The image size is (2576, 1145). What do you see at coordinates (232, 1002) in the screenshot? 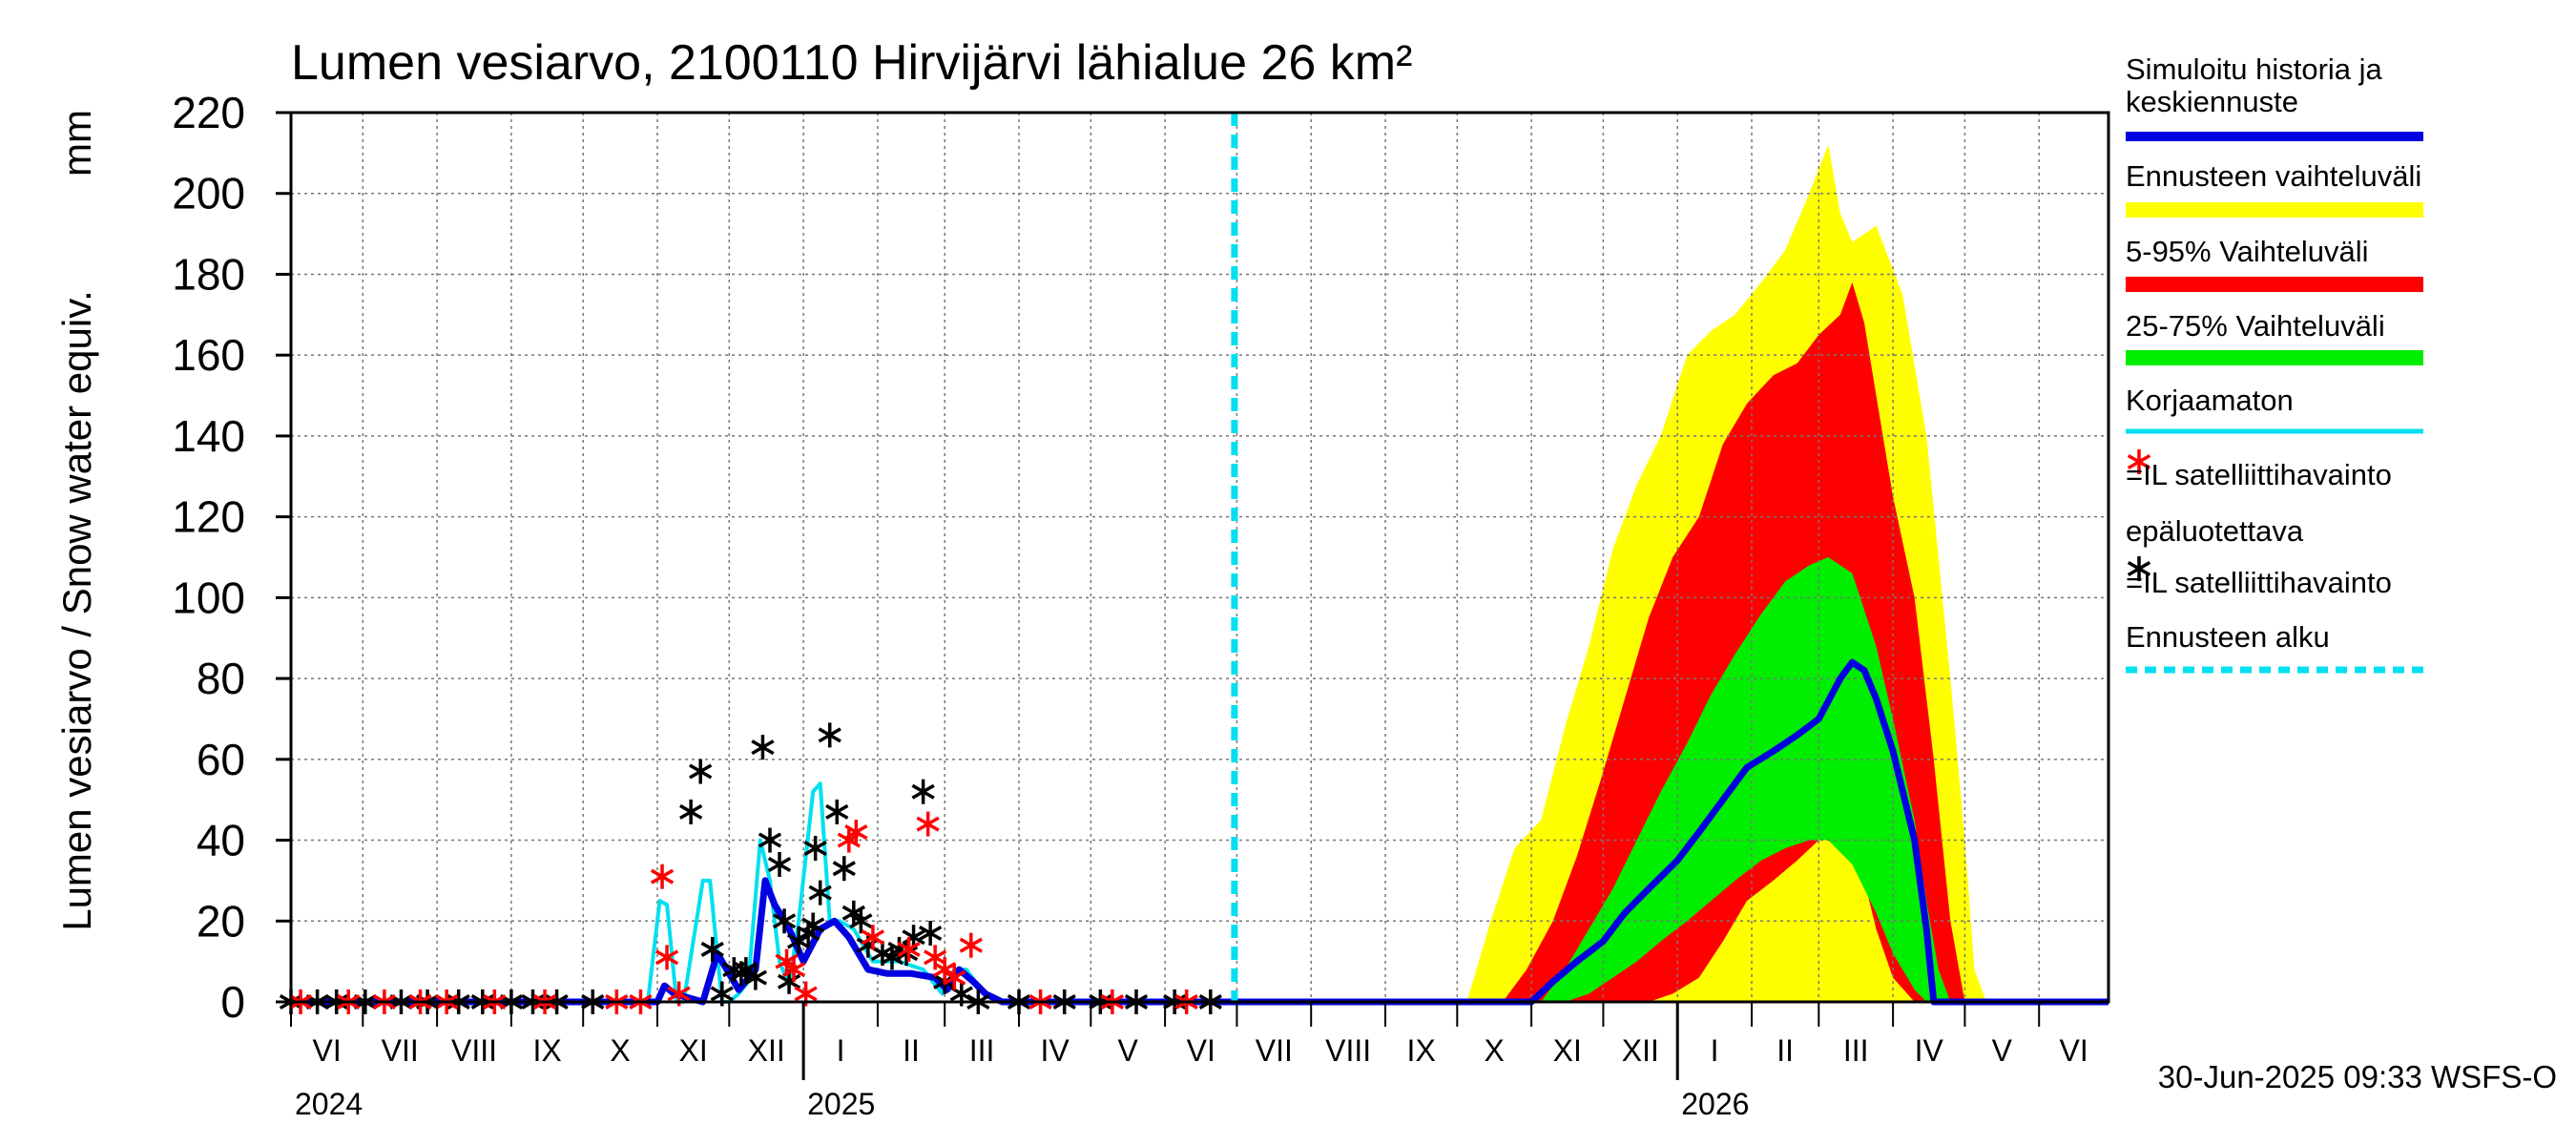
I see `y-tick-label-0: 0` at bounding box center [232, 1002].